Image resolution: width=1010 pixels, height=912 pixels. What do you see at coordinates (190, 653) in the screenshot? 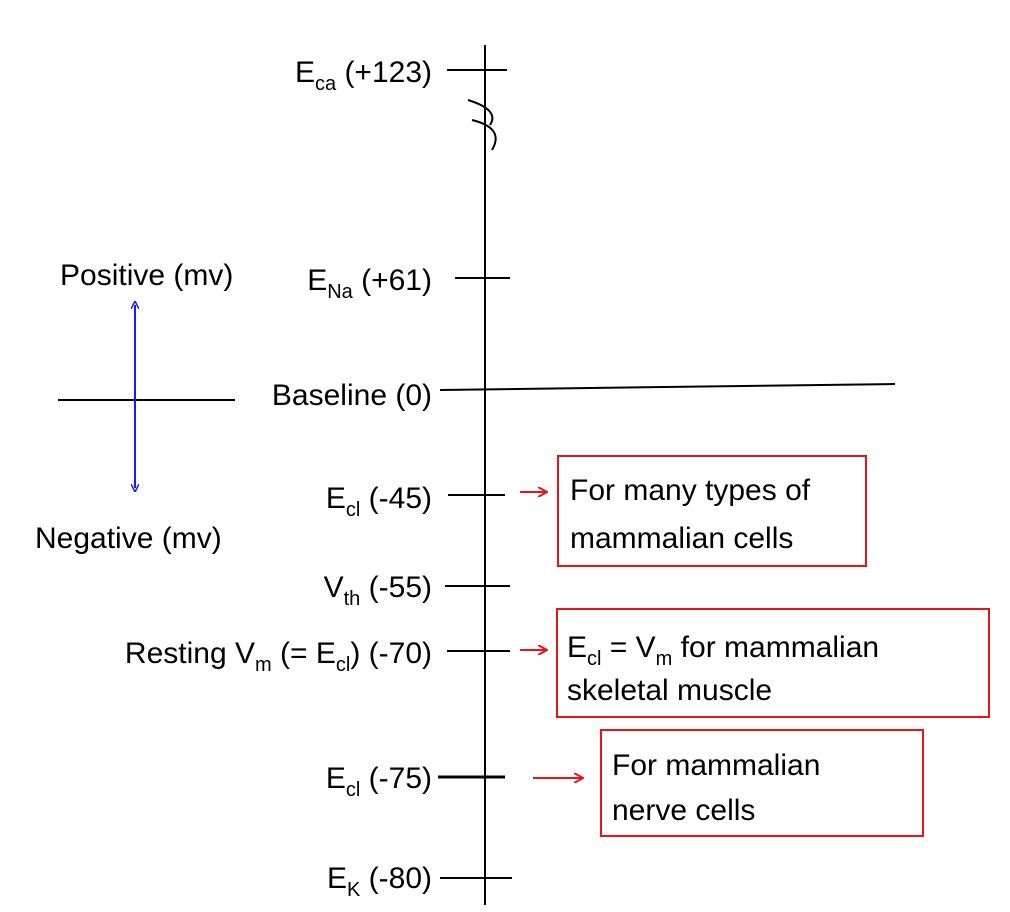
I see `text-part: Resting V` at bounding box center [190, 653].